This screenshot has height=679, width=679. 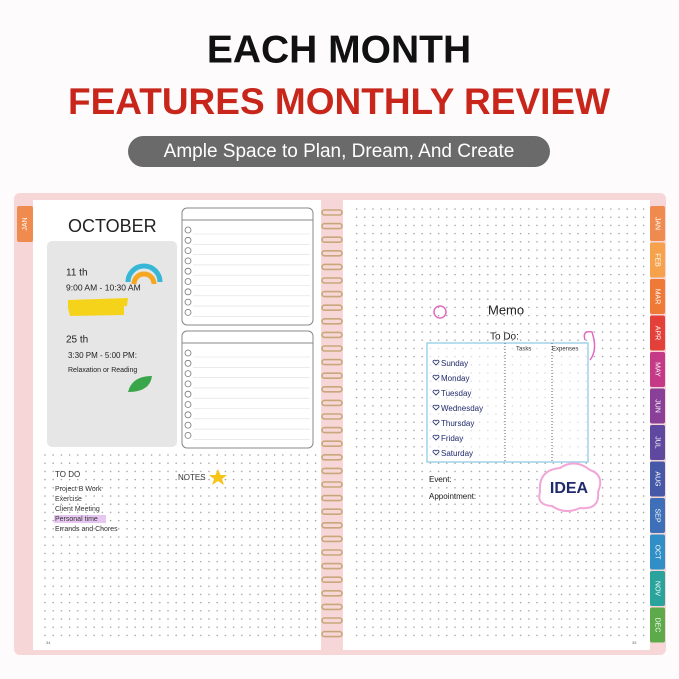 I want to click on day-label: Thursday, so click(x=457, y=423).